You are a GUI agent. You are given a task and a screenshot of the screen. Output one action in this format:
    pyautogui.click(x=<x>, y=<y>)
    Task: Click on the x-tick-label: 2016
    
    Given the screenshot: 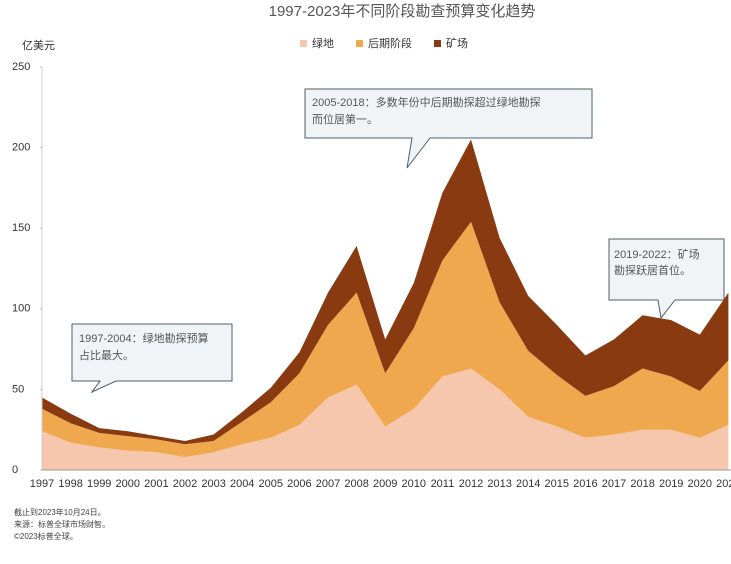 What is the action you would take?
    pyautogui.click(x=585, y=484)
    